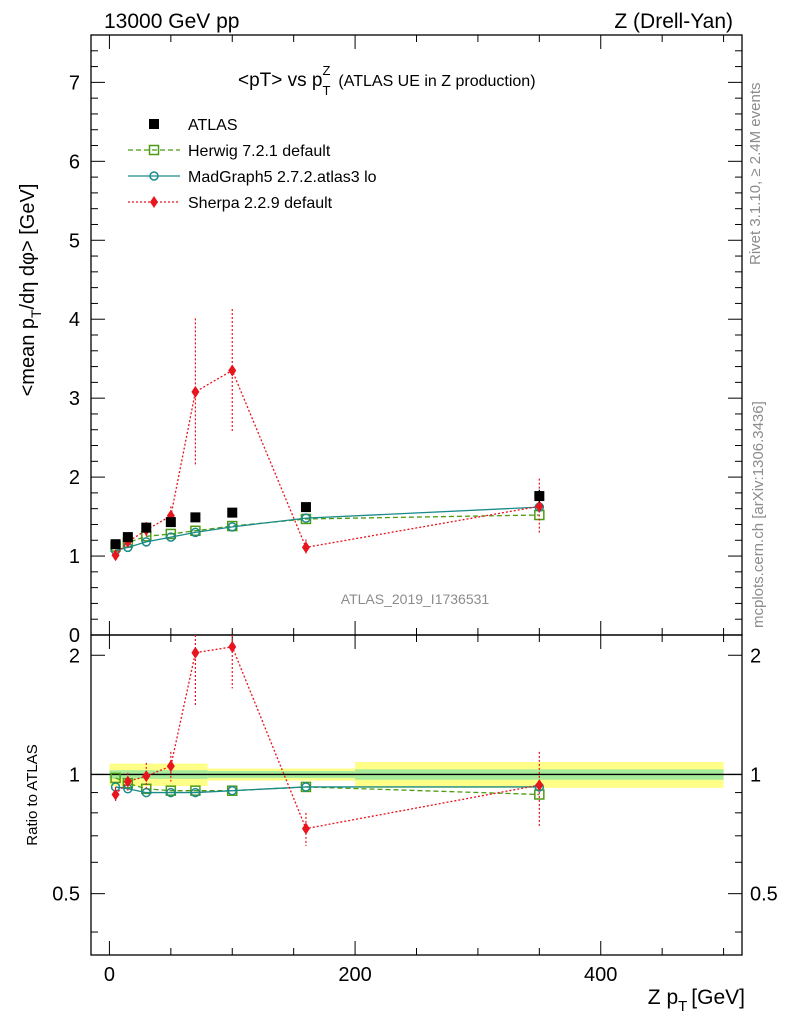  I want to click on y-tick-label-main: 5, so click(74, 241).